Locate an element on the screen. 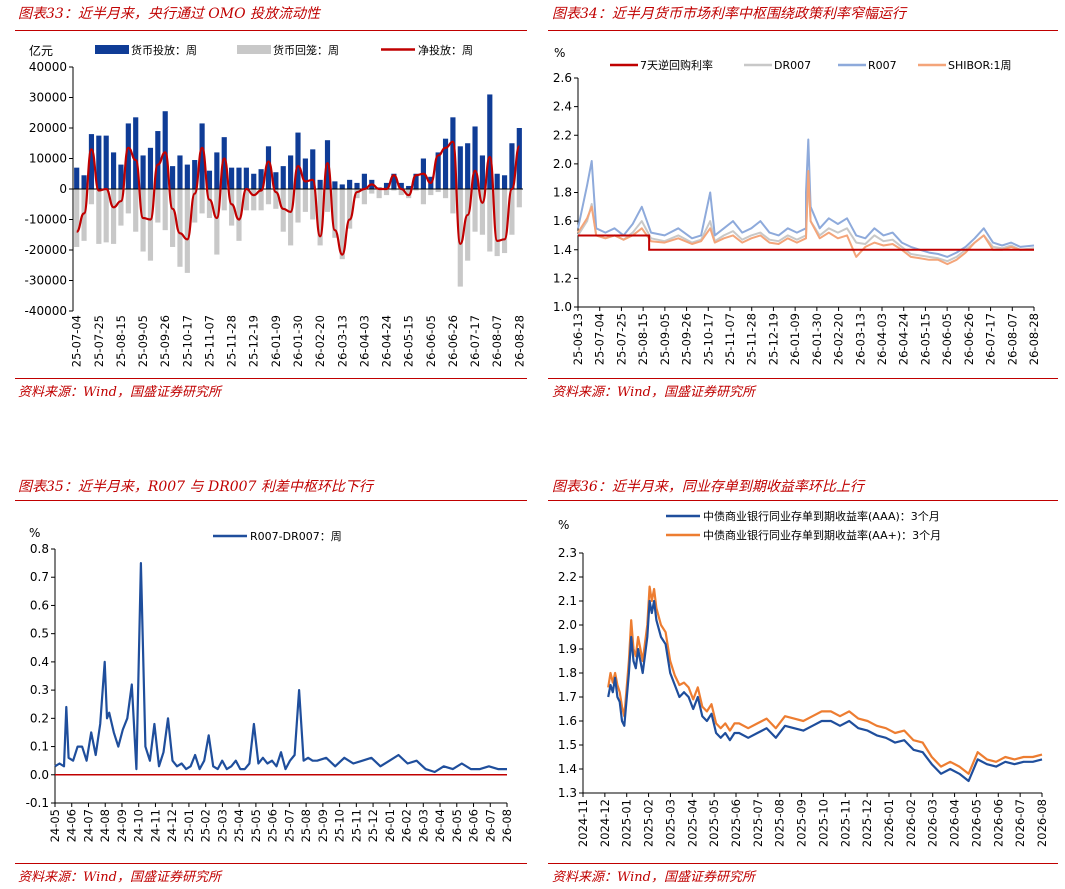  c35-ytick-label: 0.7 is located at coordinates (39, 577).